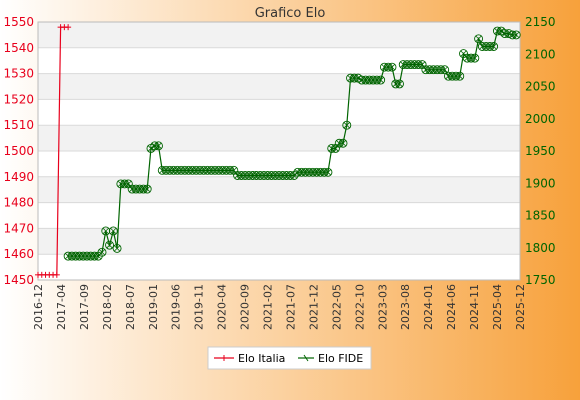 The image size is (580, 400). Describe the element at coordinates (18, 280) in the screenshot. I see `y-left-tick-label: 1450` at that location.